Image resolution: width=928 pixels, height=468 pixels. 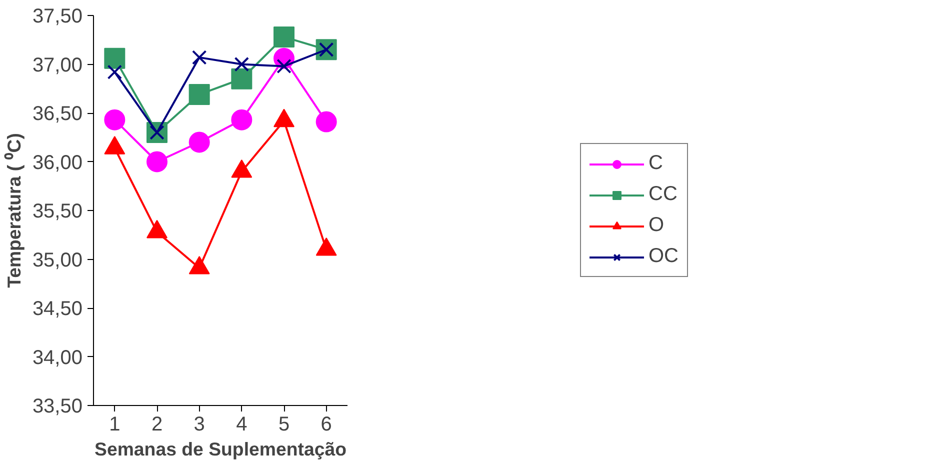 What do you see at coordinates (13, 210) in the screenshot?
I see `y-axis-title: Temperatura ( ⁰C)` at bounding box center [13, 210].